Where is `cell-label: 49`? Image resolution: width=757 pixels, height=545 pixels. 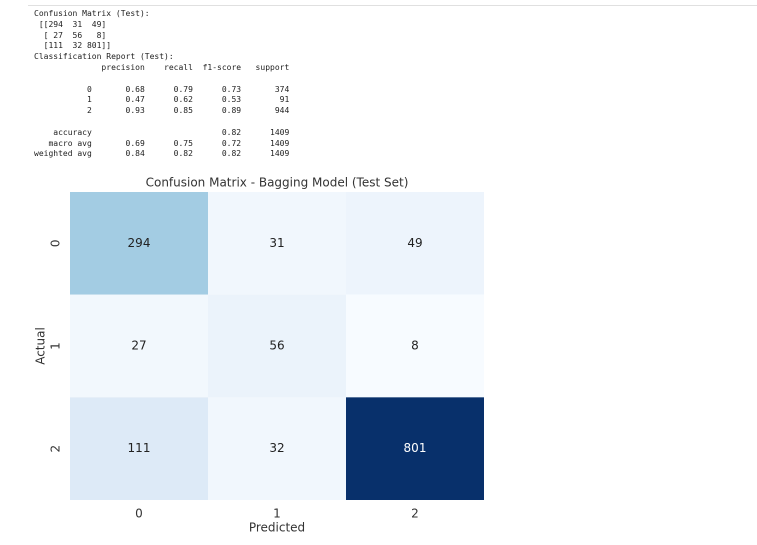
cell-label: 49 is located at coordinates (414, 243).